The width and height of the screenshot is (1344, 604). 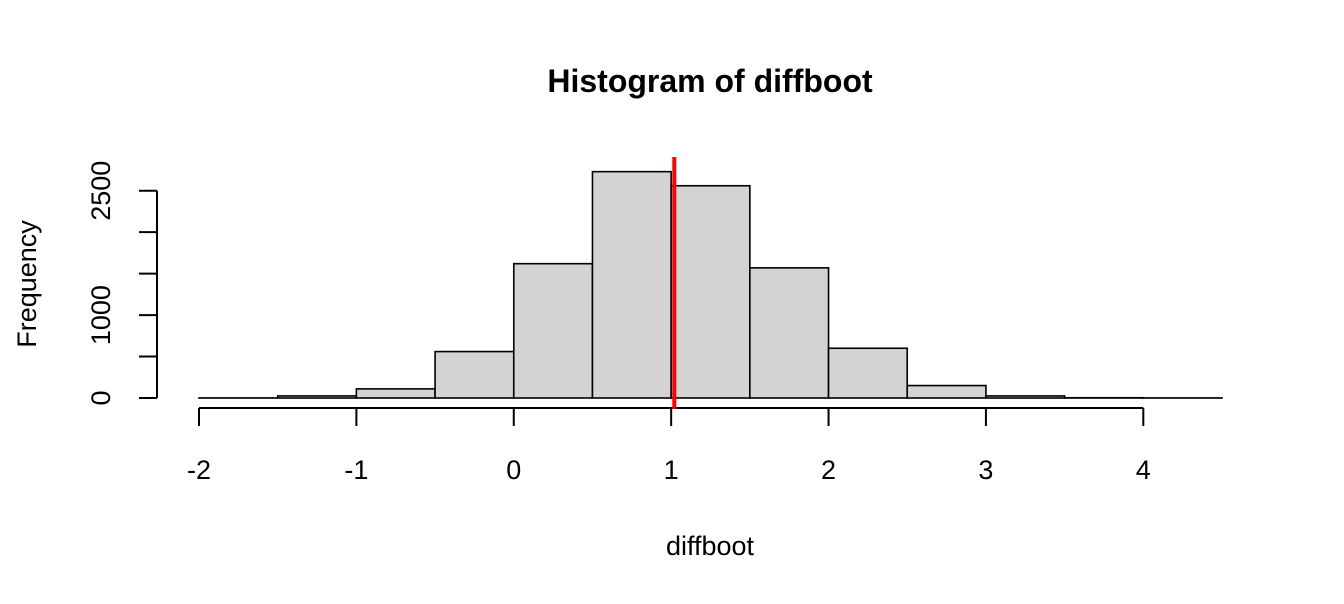 I want to click on x-tick-label-5: 3, so click(x=985, y=470).